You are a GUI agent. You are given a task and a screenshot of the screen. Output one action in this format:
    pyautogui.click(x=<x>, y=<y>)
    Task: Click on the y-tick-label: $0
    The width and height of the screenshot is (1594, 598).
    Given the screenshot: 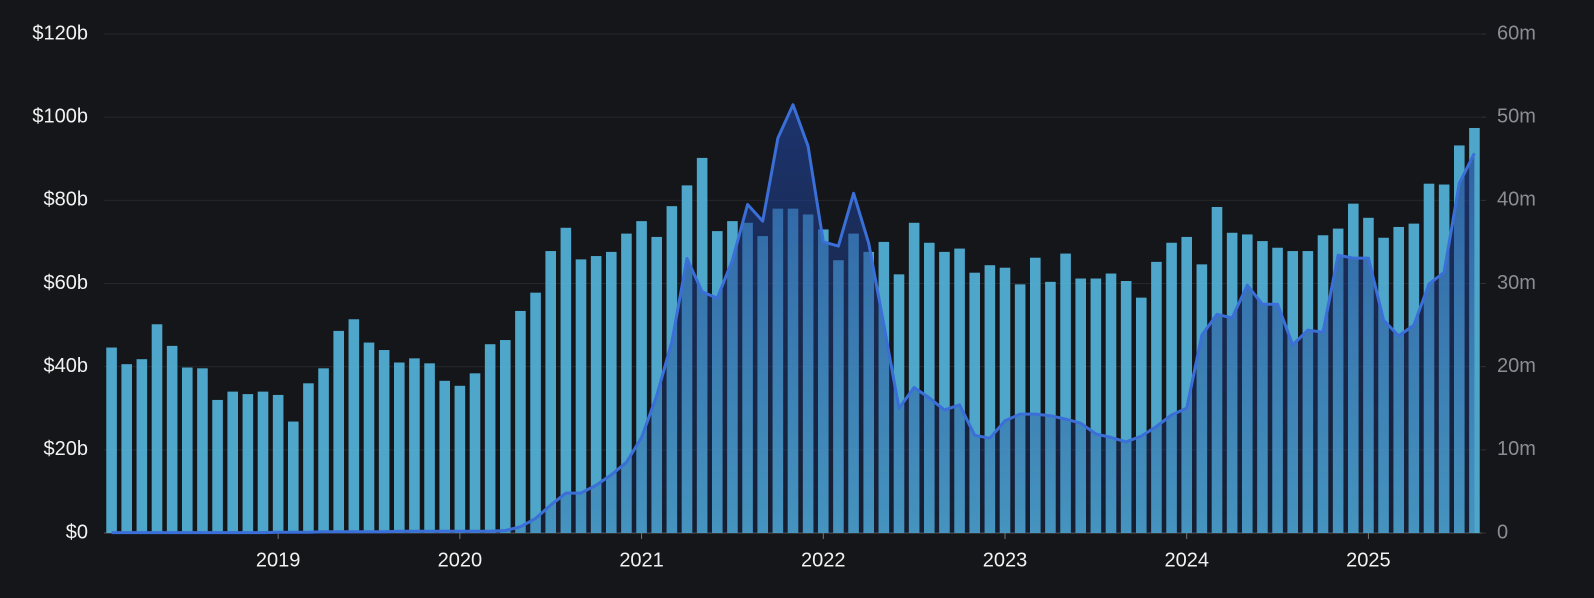 What is the action you would take?
    pyautogui.click(x=77, y=532)
    